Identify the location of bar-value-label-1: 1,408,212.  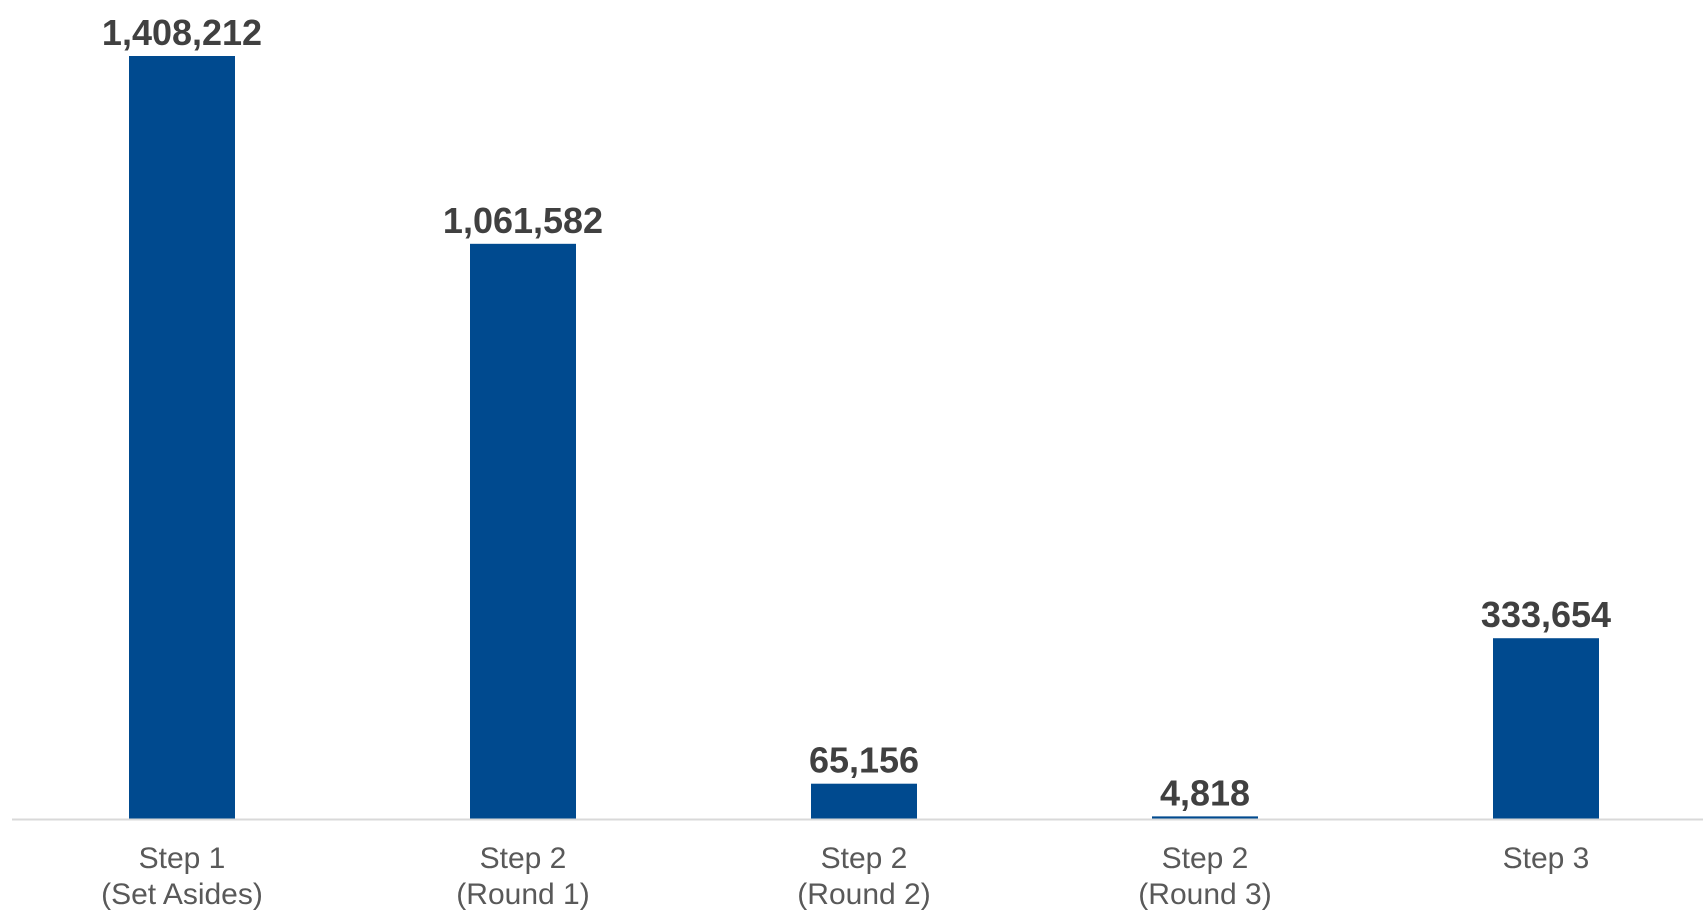
(182, 32).